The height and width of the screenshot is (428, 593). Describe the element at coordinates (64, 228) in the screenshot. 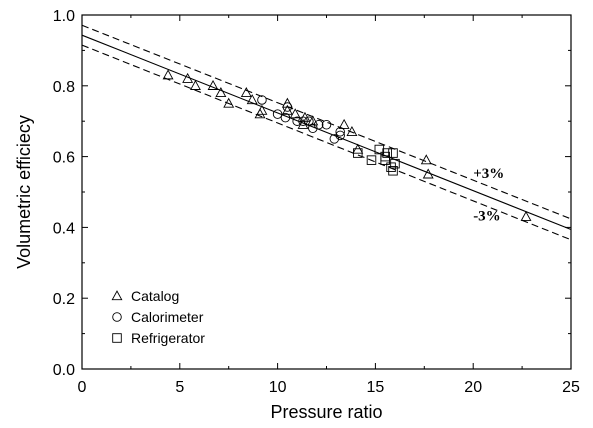

I see `y-tick-label: 0.4` at that location.